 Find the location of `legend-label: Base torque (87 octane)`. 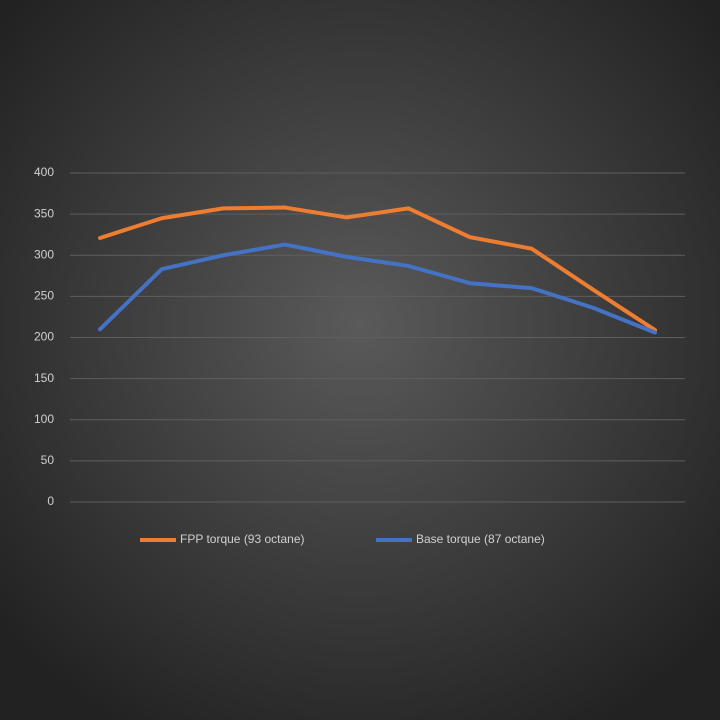

legend-label: Base torque (87 octane) is located at coordinates (480, 539).